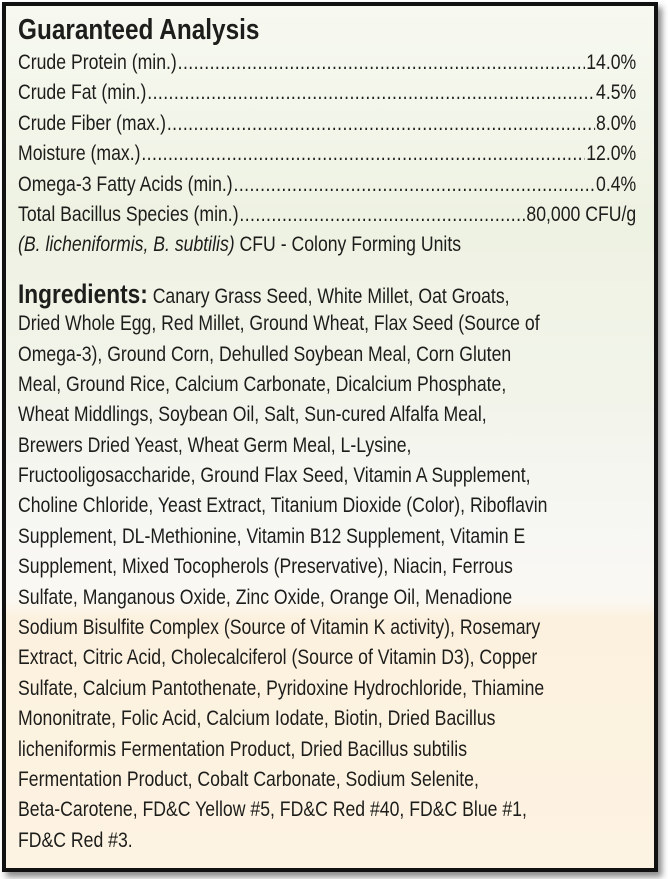 Image resolution: width=668 pixels, height=879 pixels. What do you see at coordinates (83, 293) in the screenshot?
I see `ingredients-heading: Ingredients:` at bounding box center [83, 293].